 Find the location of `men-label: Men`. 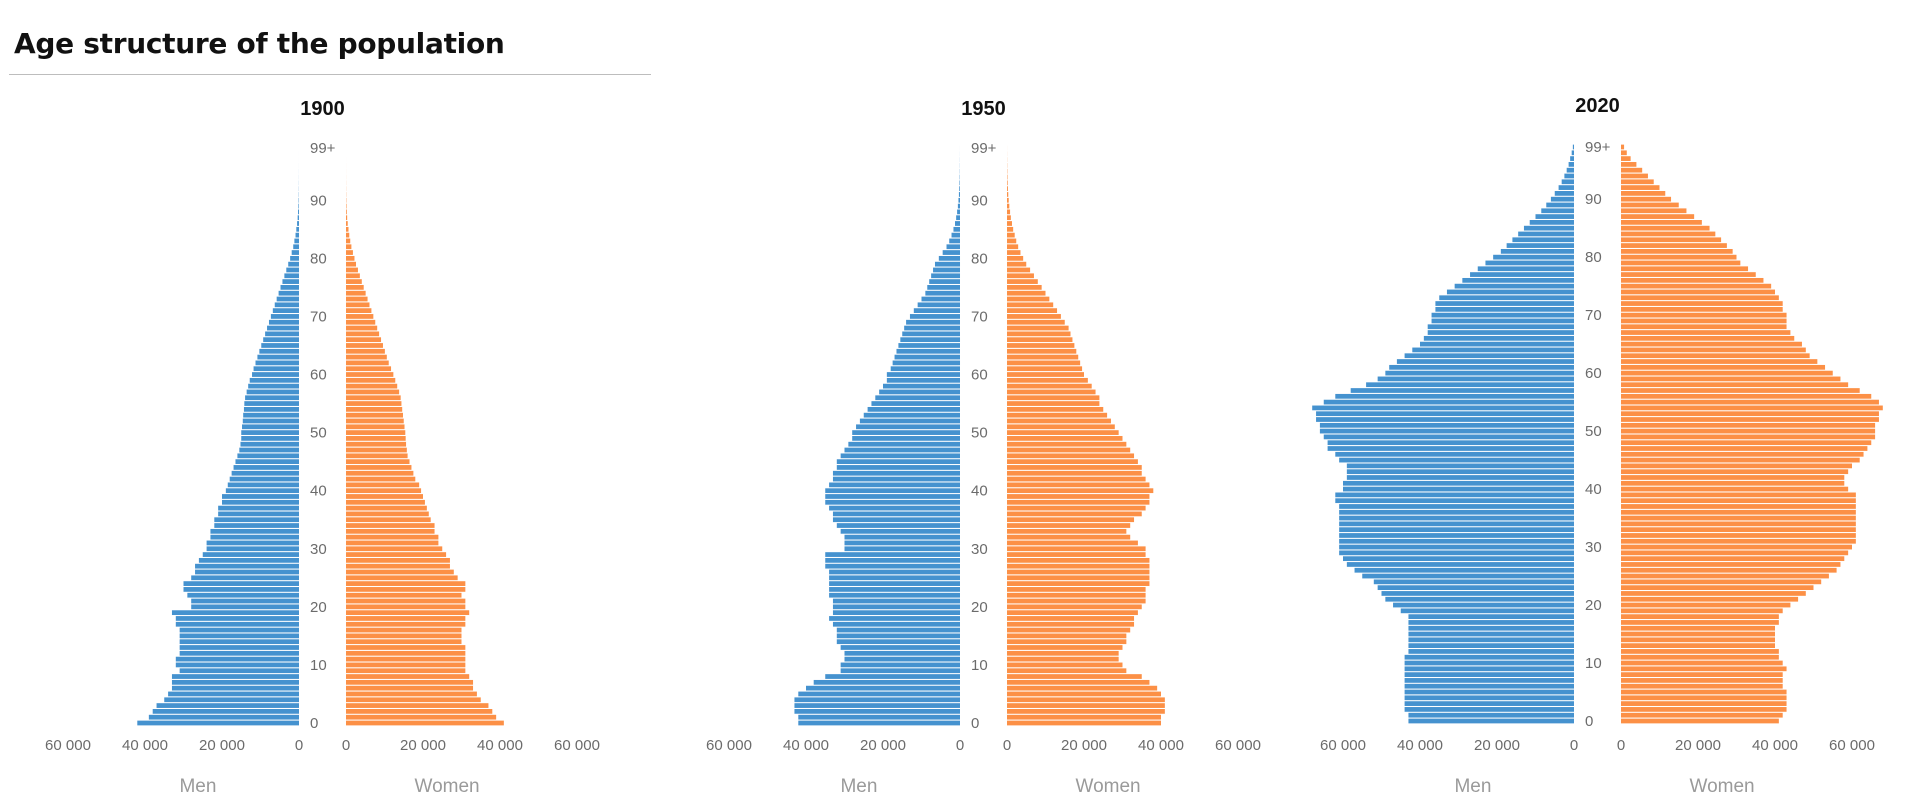

men-label: Men is located at coordinates (197, 786).